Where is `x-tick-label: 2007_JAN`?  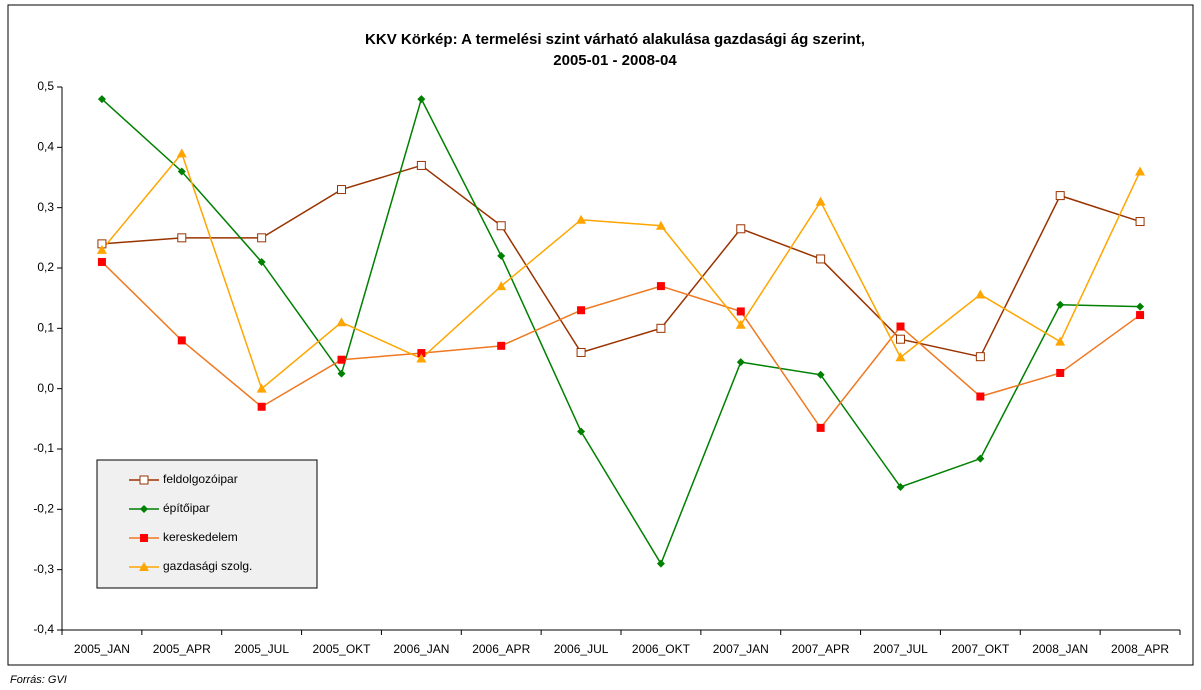
x-tick-label: 2007_JAN is located at coordinates (741, 649).